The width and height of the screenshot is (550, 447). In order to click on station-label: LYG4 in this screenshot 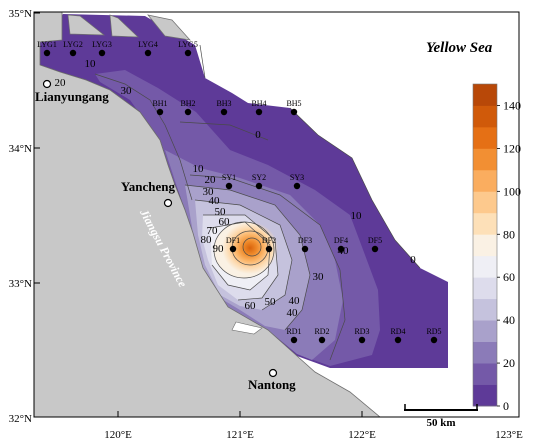, I will do `click(148, 44)`.